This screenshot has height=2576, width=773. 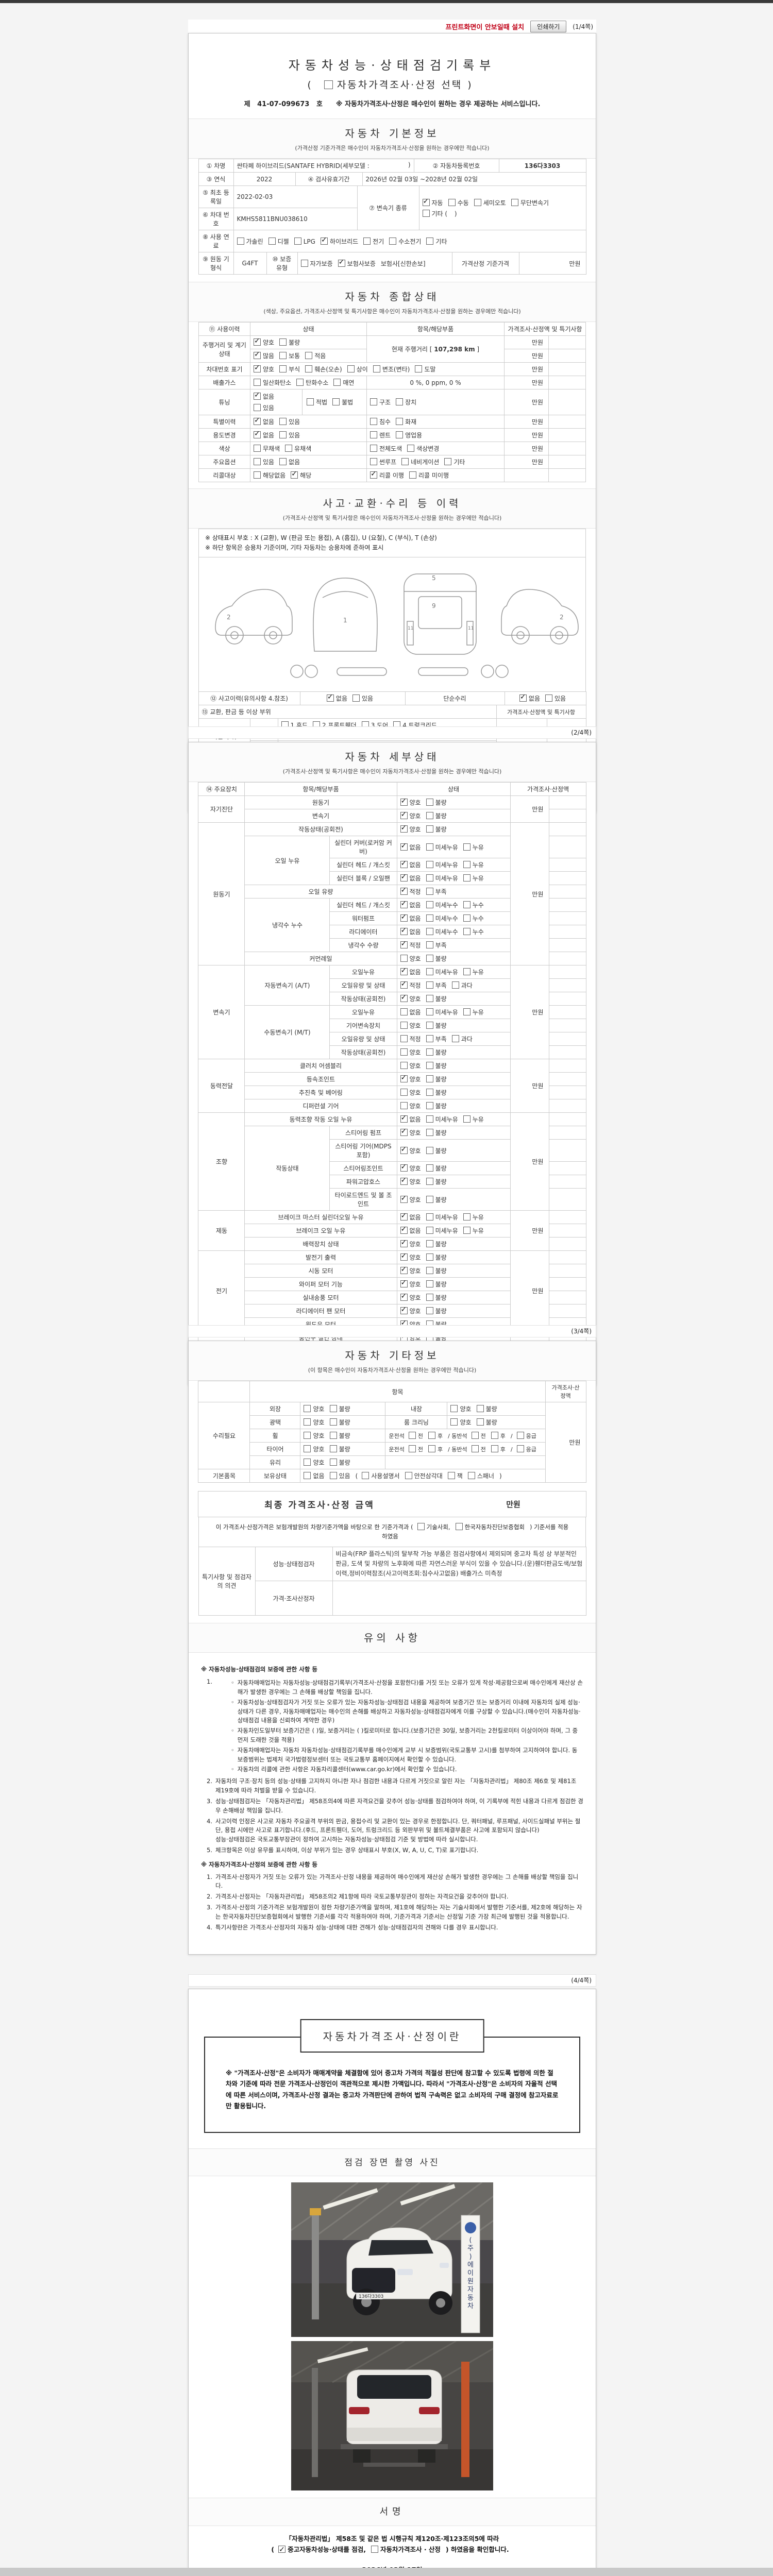 I want to click on checkbox-option: 부족, so click(x=436, y=1039).